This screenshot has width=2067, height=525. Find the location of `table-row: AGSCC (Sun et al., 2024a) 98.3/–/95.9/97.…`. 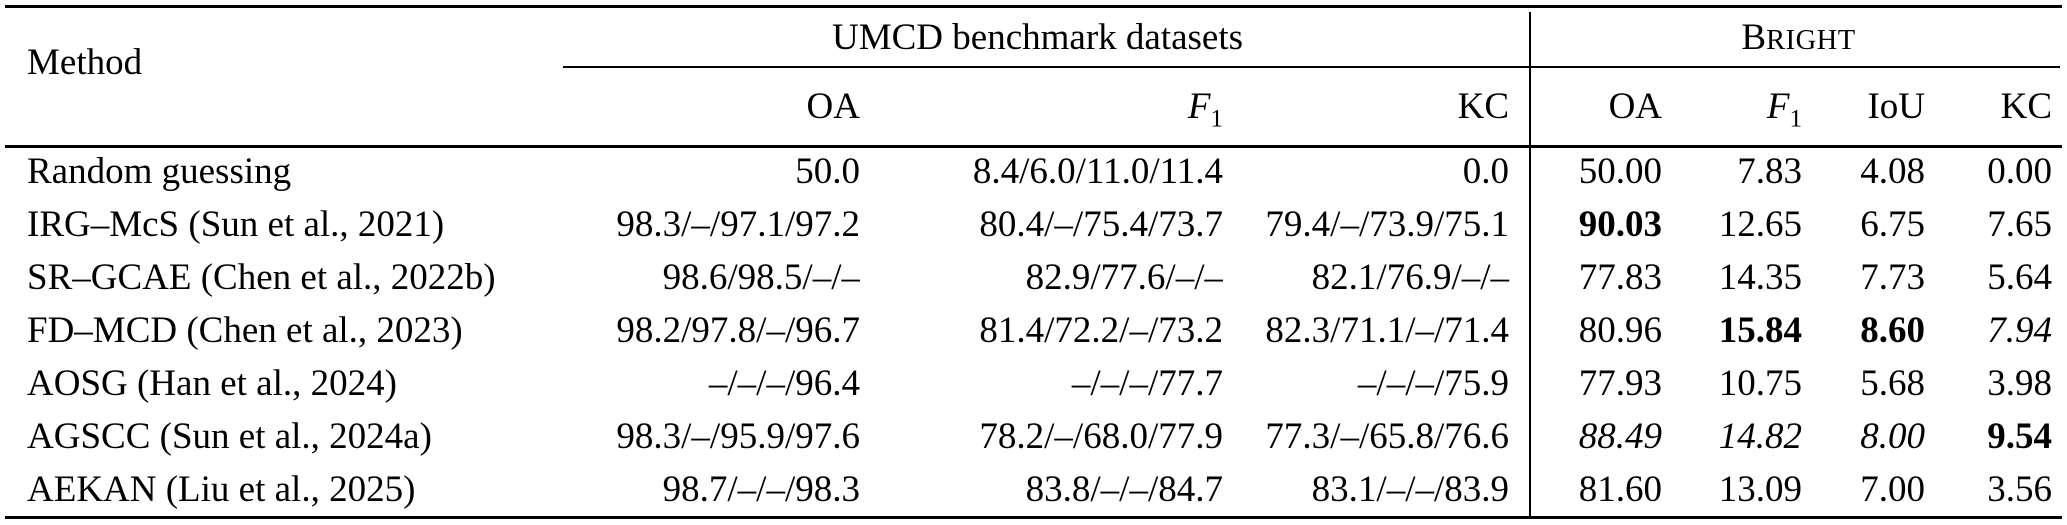

table-row: AGSCC (Sun et al., 2024a) 98.3/–/95.9/97.… is located at coordinates (1033, 436).